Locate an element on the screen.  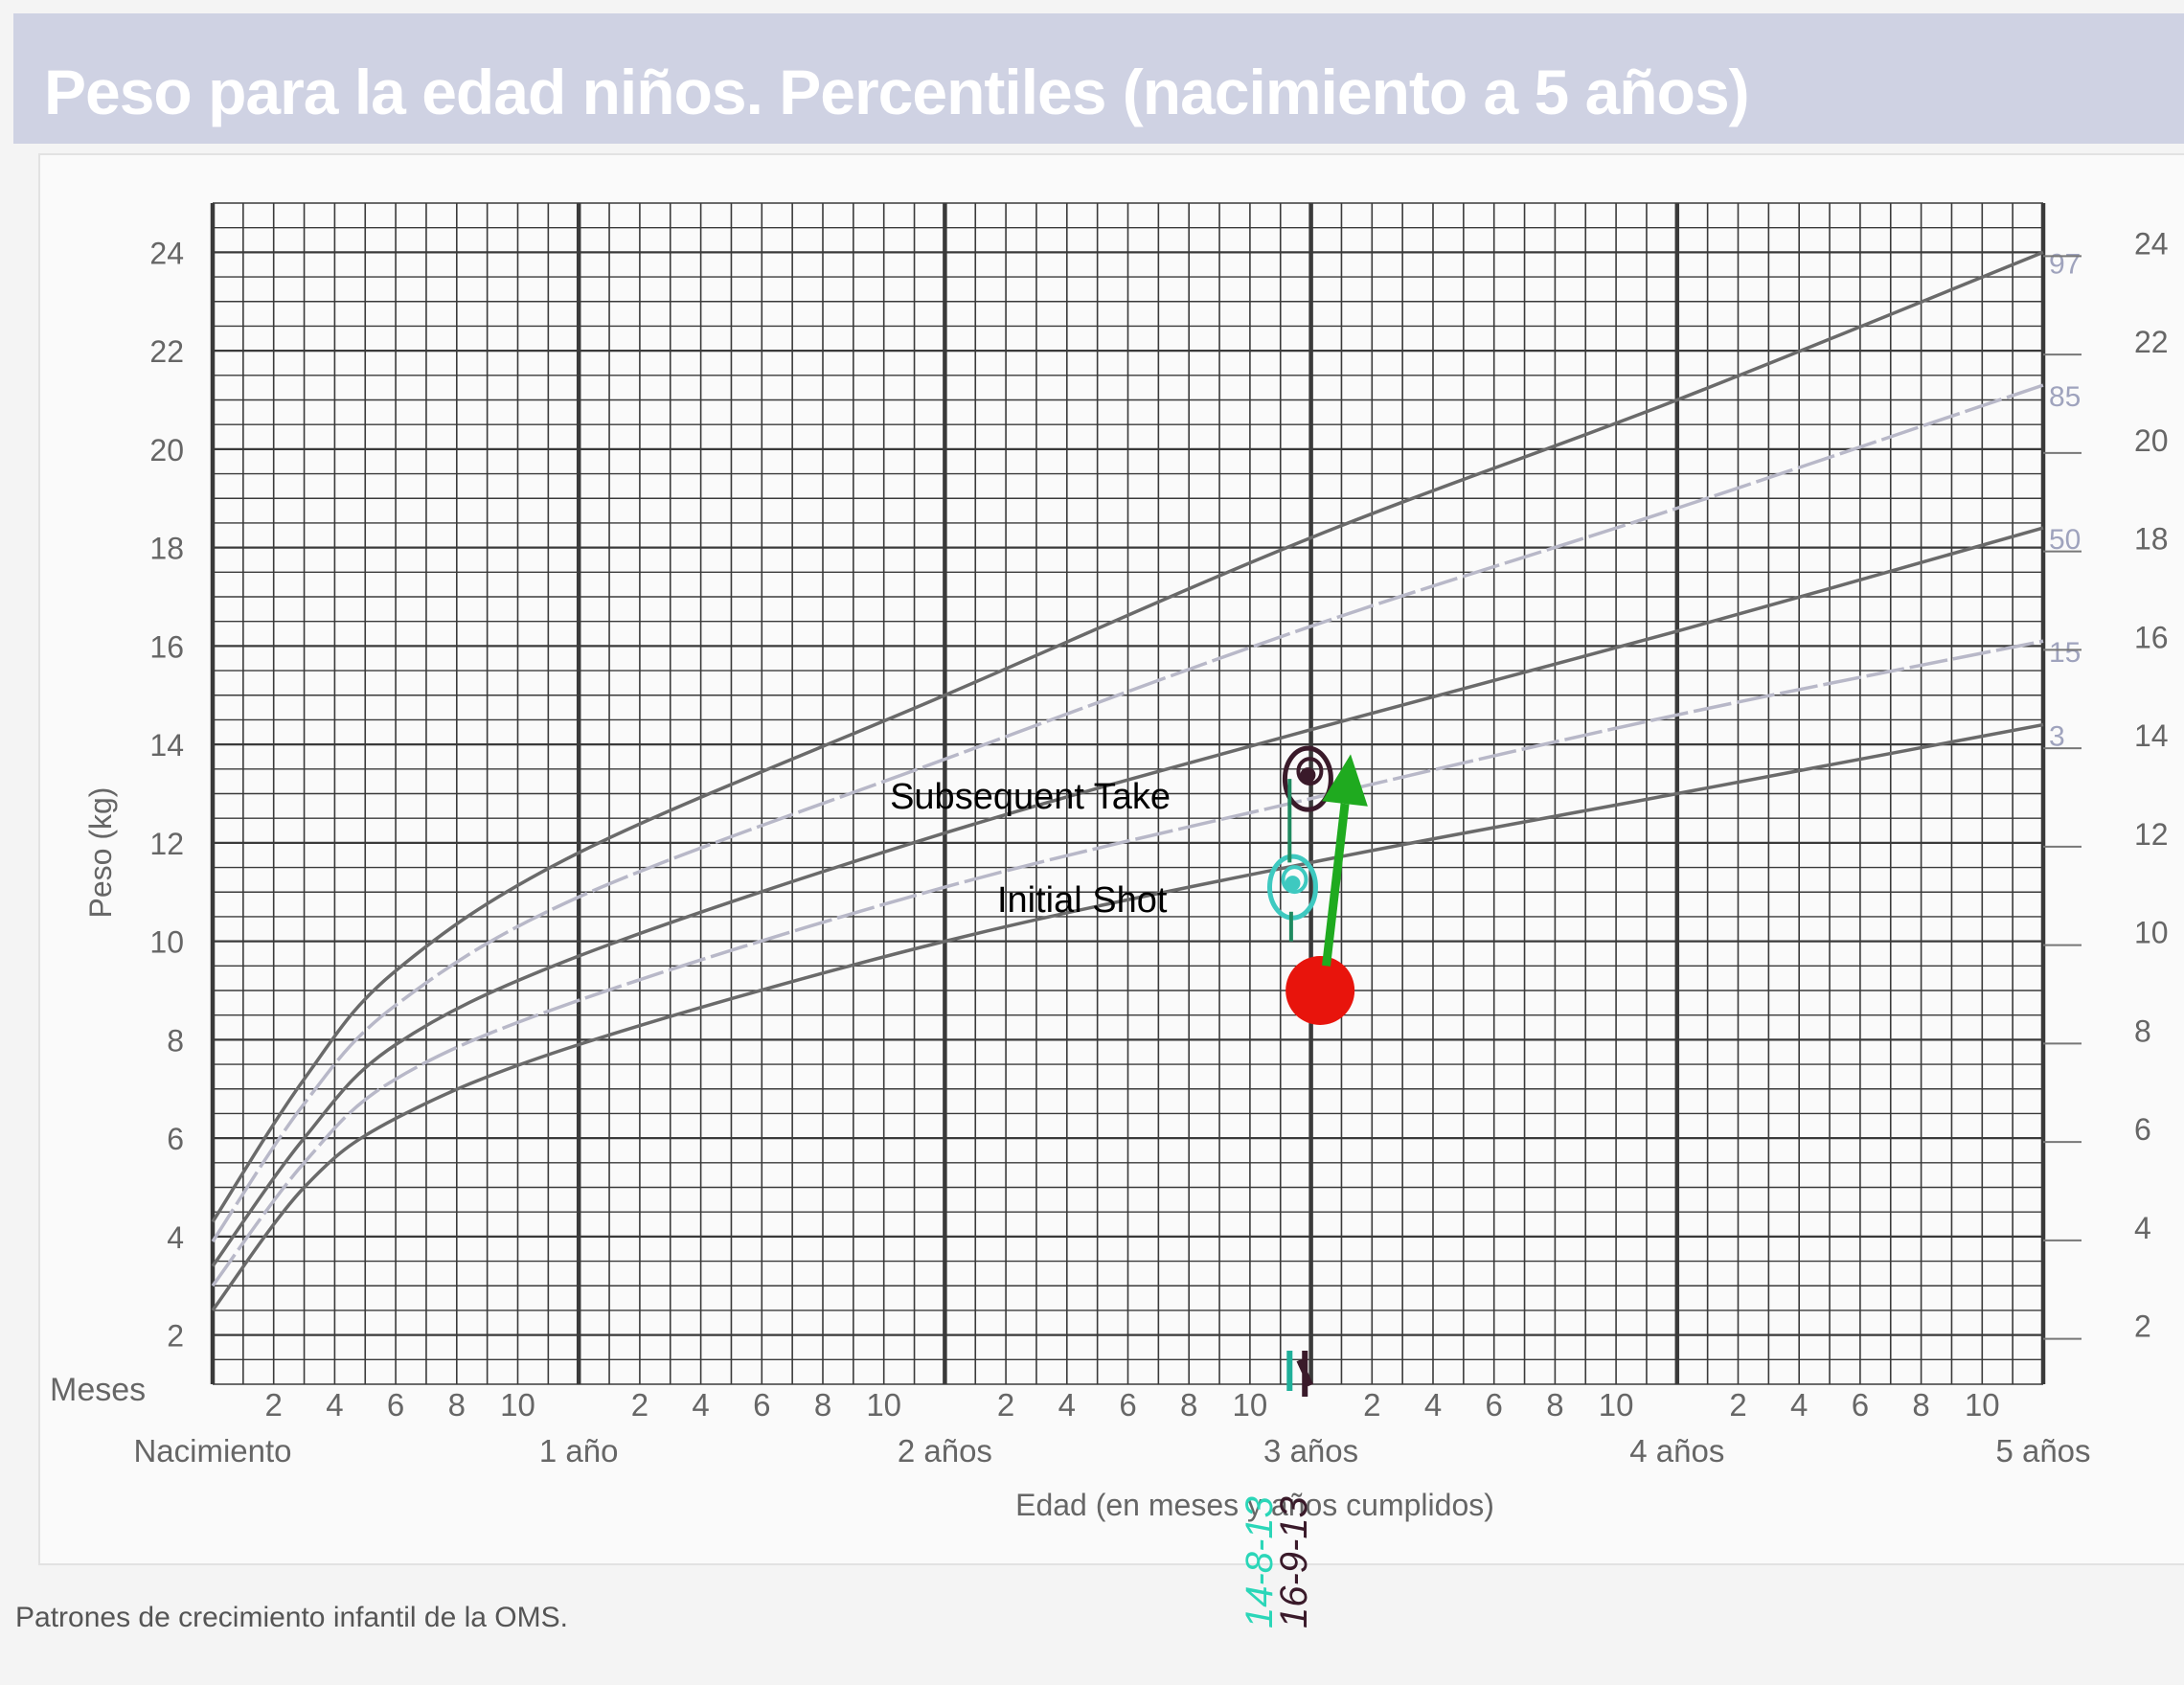
y-tick-label-left: 14 is located at coordinates (167, 745).